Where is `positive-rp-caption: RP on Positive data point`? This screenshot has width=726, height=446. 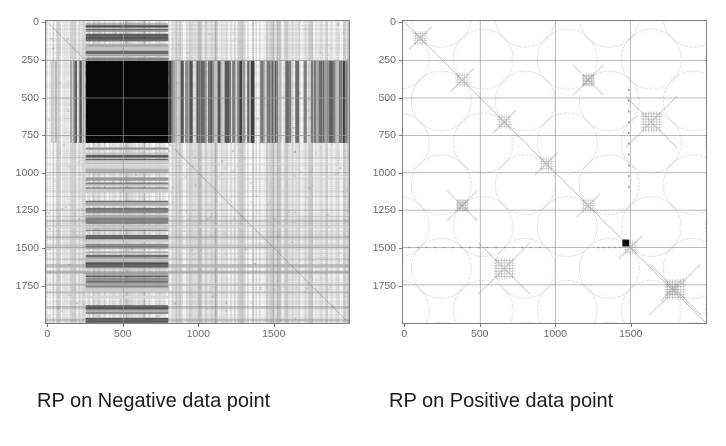 positive-rp-caption: RP on Positive data point is located at coordinates (501, 401).